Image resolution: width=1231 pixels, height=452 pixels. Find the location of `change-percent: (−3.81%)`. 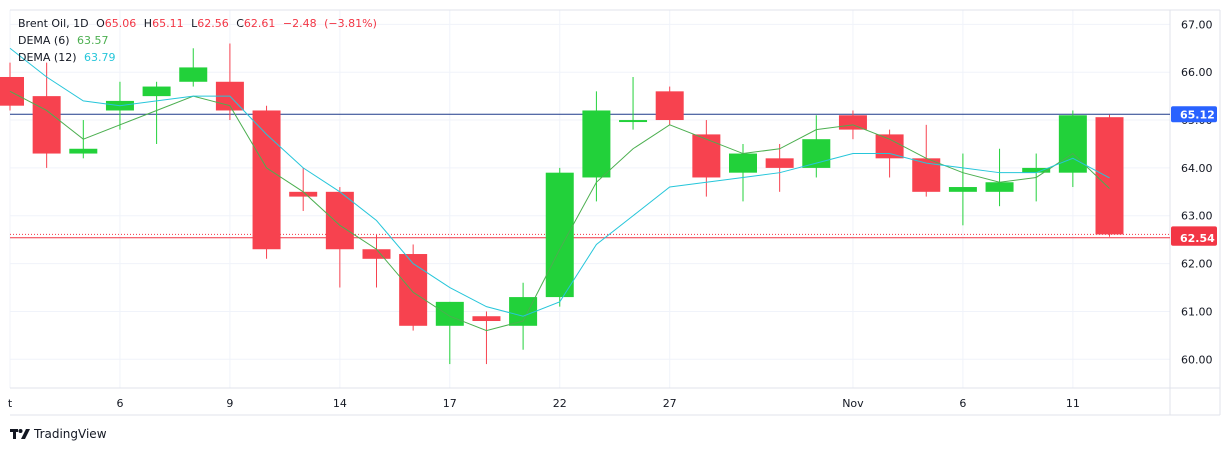

change-percent: (−3.81%) is located at coordinates (350, 23).